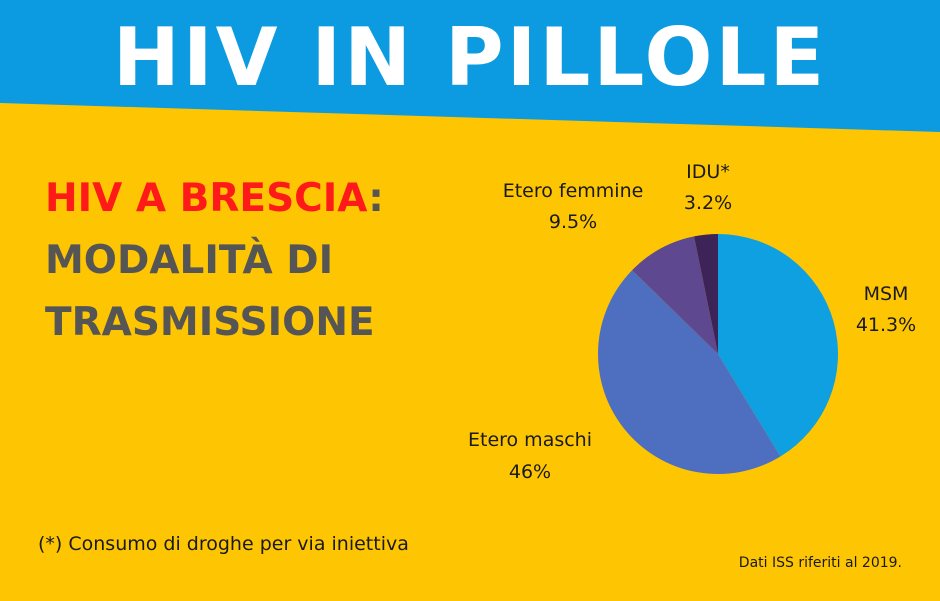 The image size is (940, 601). I want to click on slice-label-etero-maschi: Etero maschi, so click(530, 440).